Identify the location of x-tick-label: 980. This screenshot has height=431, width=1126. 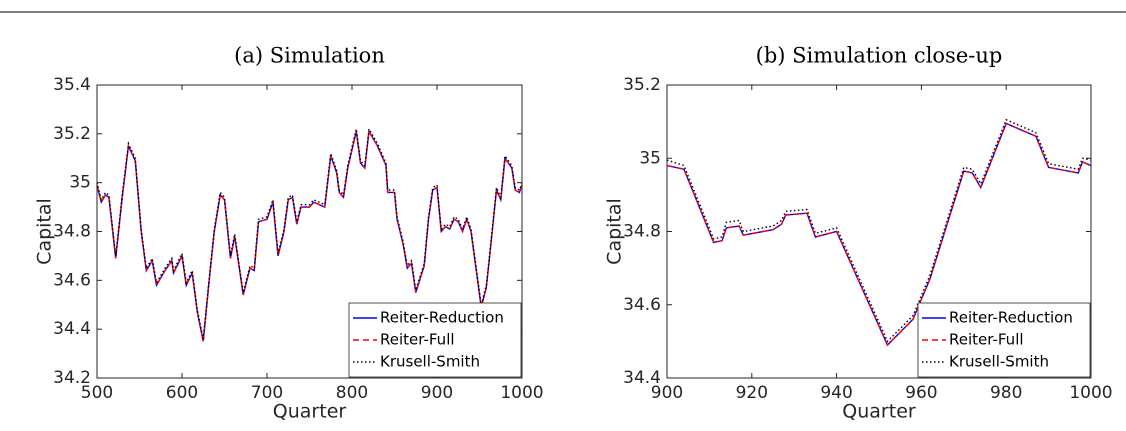
(1006, 393).